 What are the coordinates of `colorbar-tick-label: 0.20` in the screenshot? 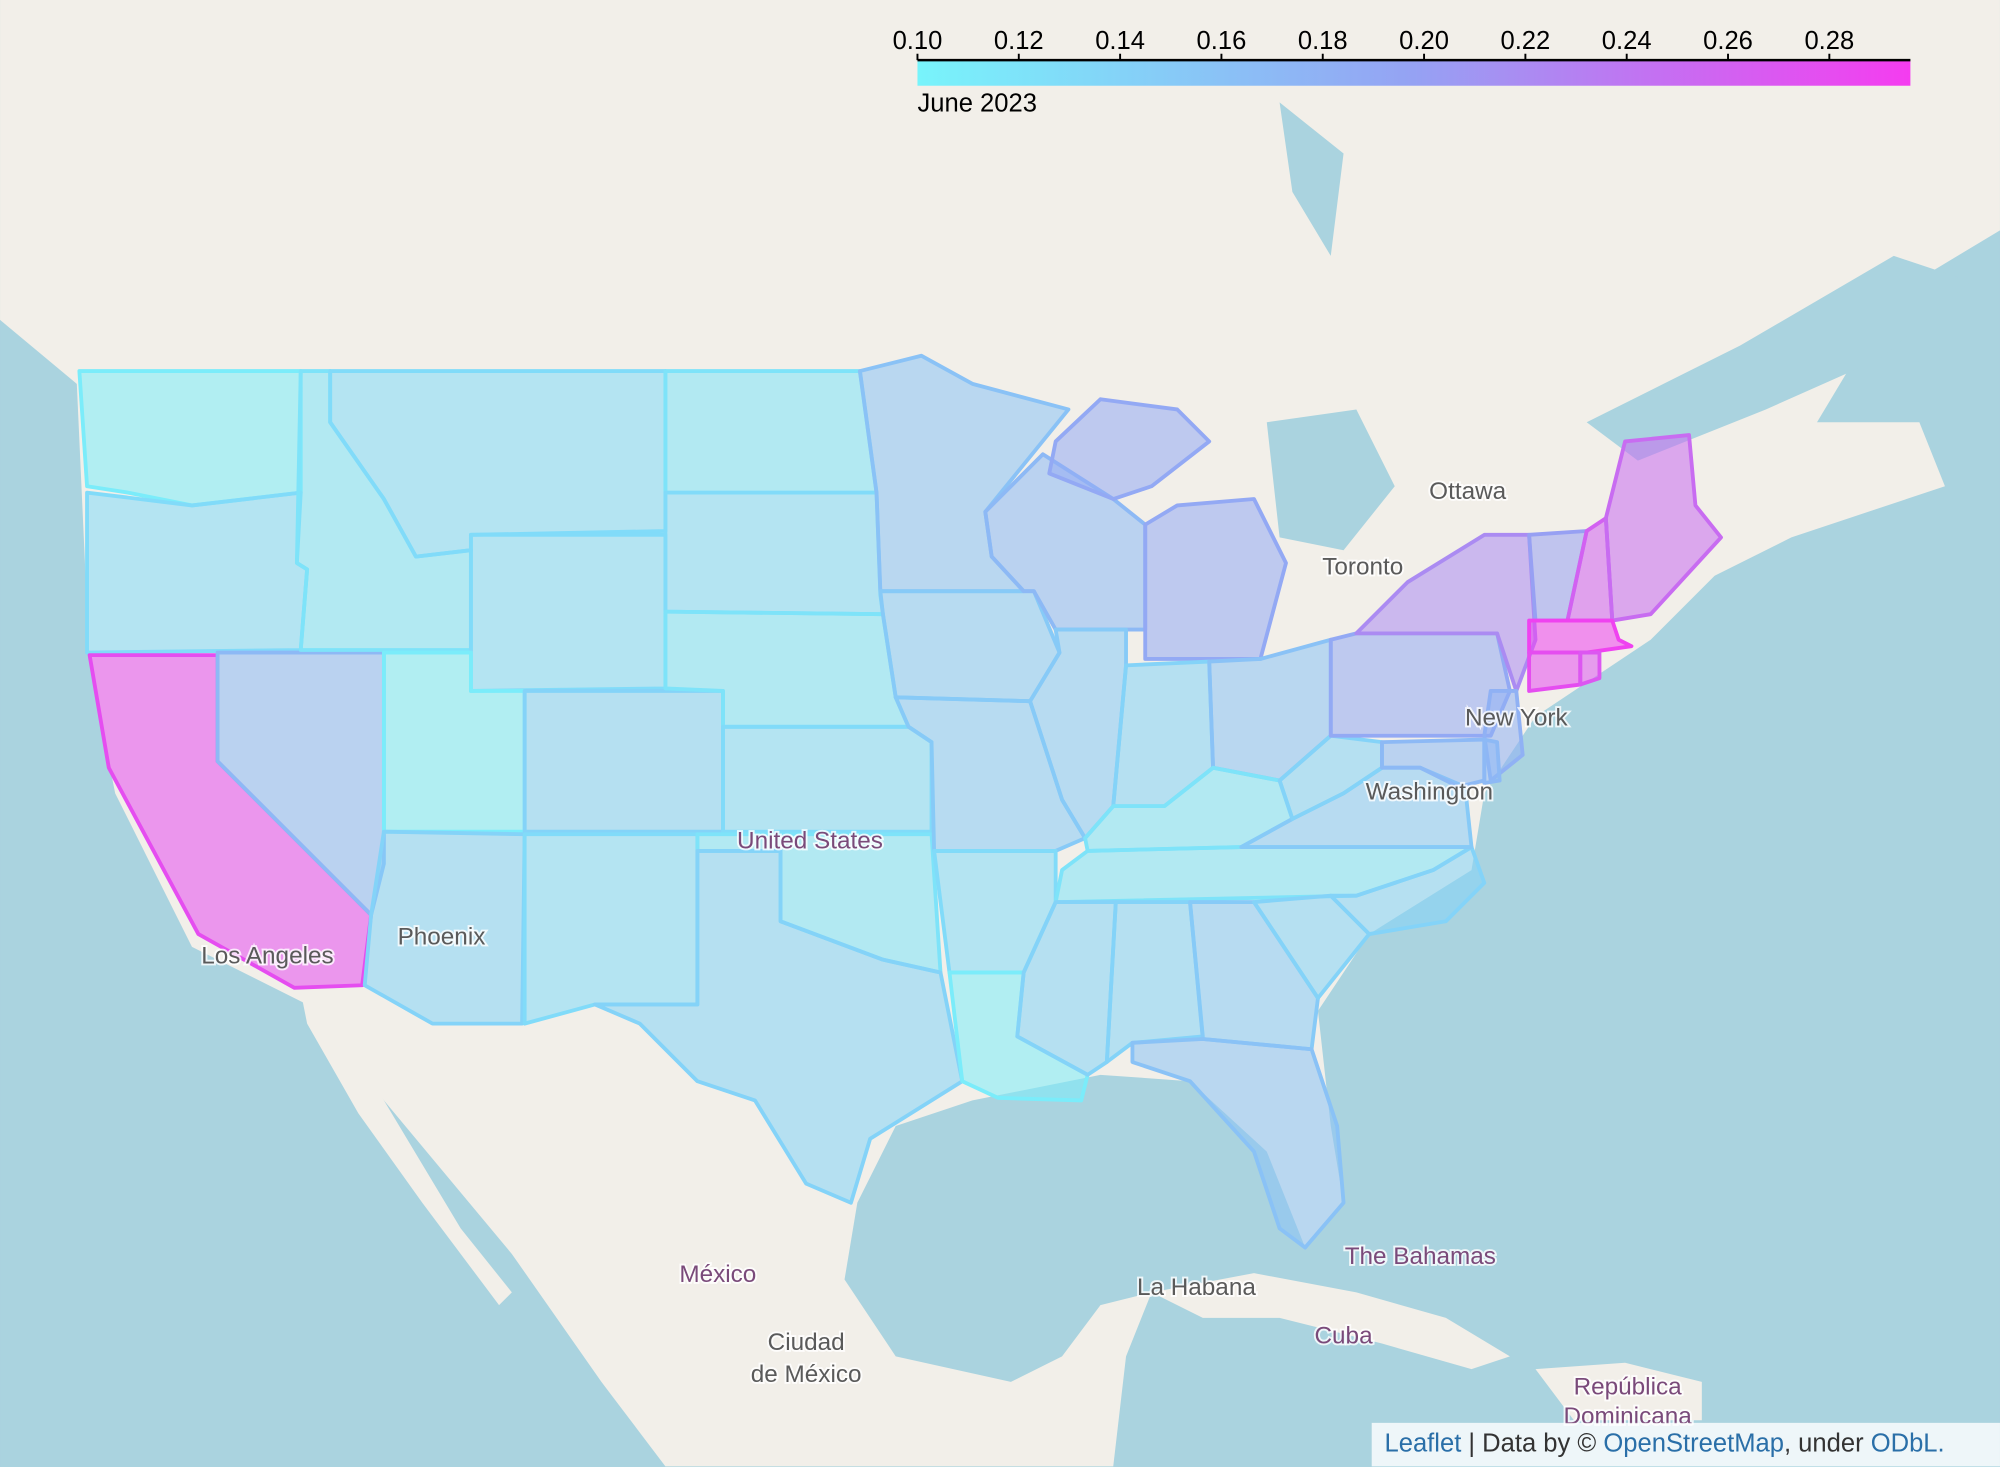 It's located at (1424, 41).